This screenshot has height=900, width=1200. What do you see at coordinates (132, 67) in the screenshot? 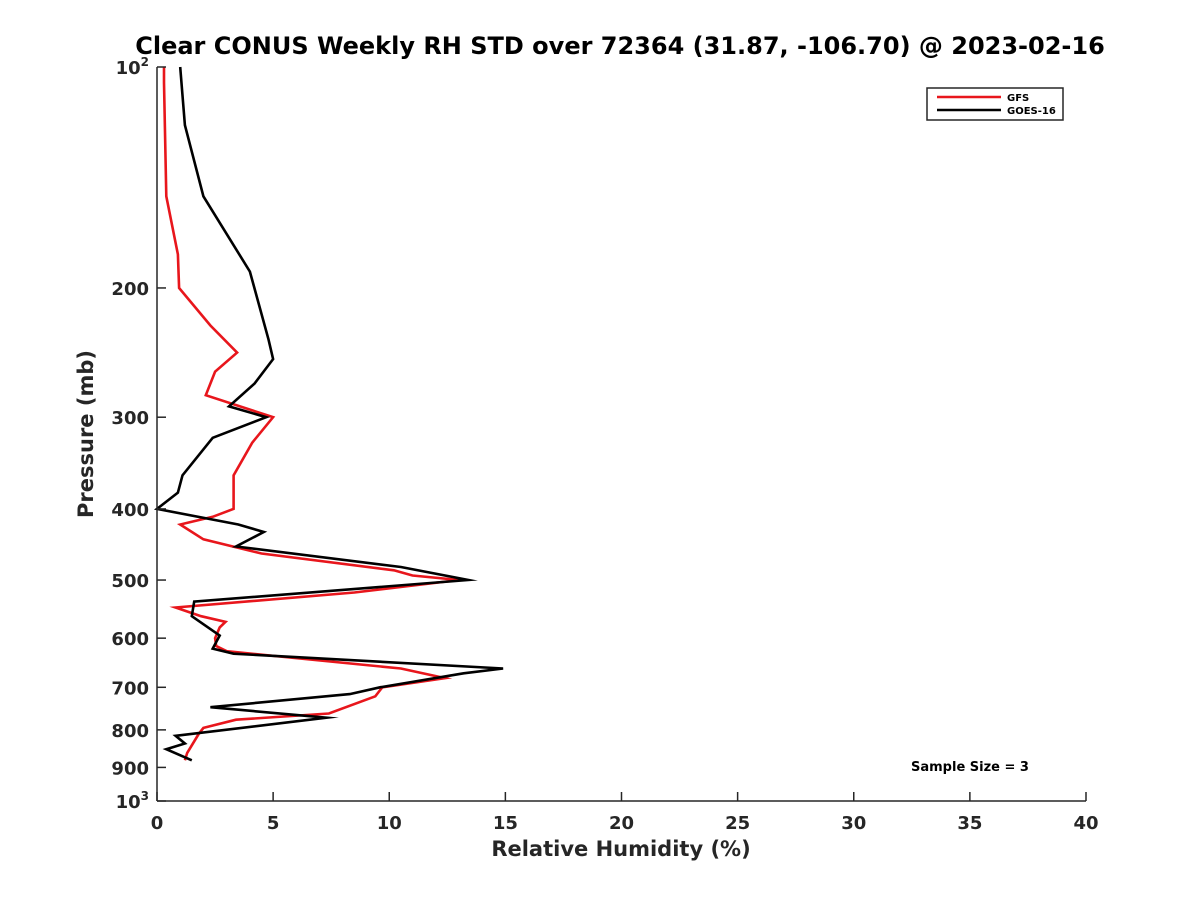
I see `y-tick-label: 10²` at bounding box center [132, 67].